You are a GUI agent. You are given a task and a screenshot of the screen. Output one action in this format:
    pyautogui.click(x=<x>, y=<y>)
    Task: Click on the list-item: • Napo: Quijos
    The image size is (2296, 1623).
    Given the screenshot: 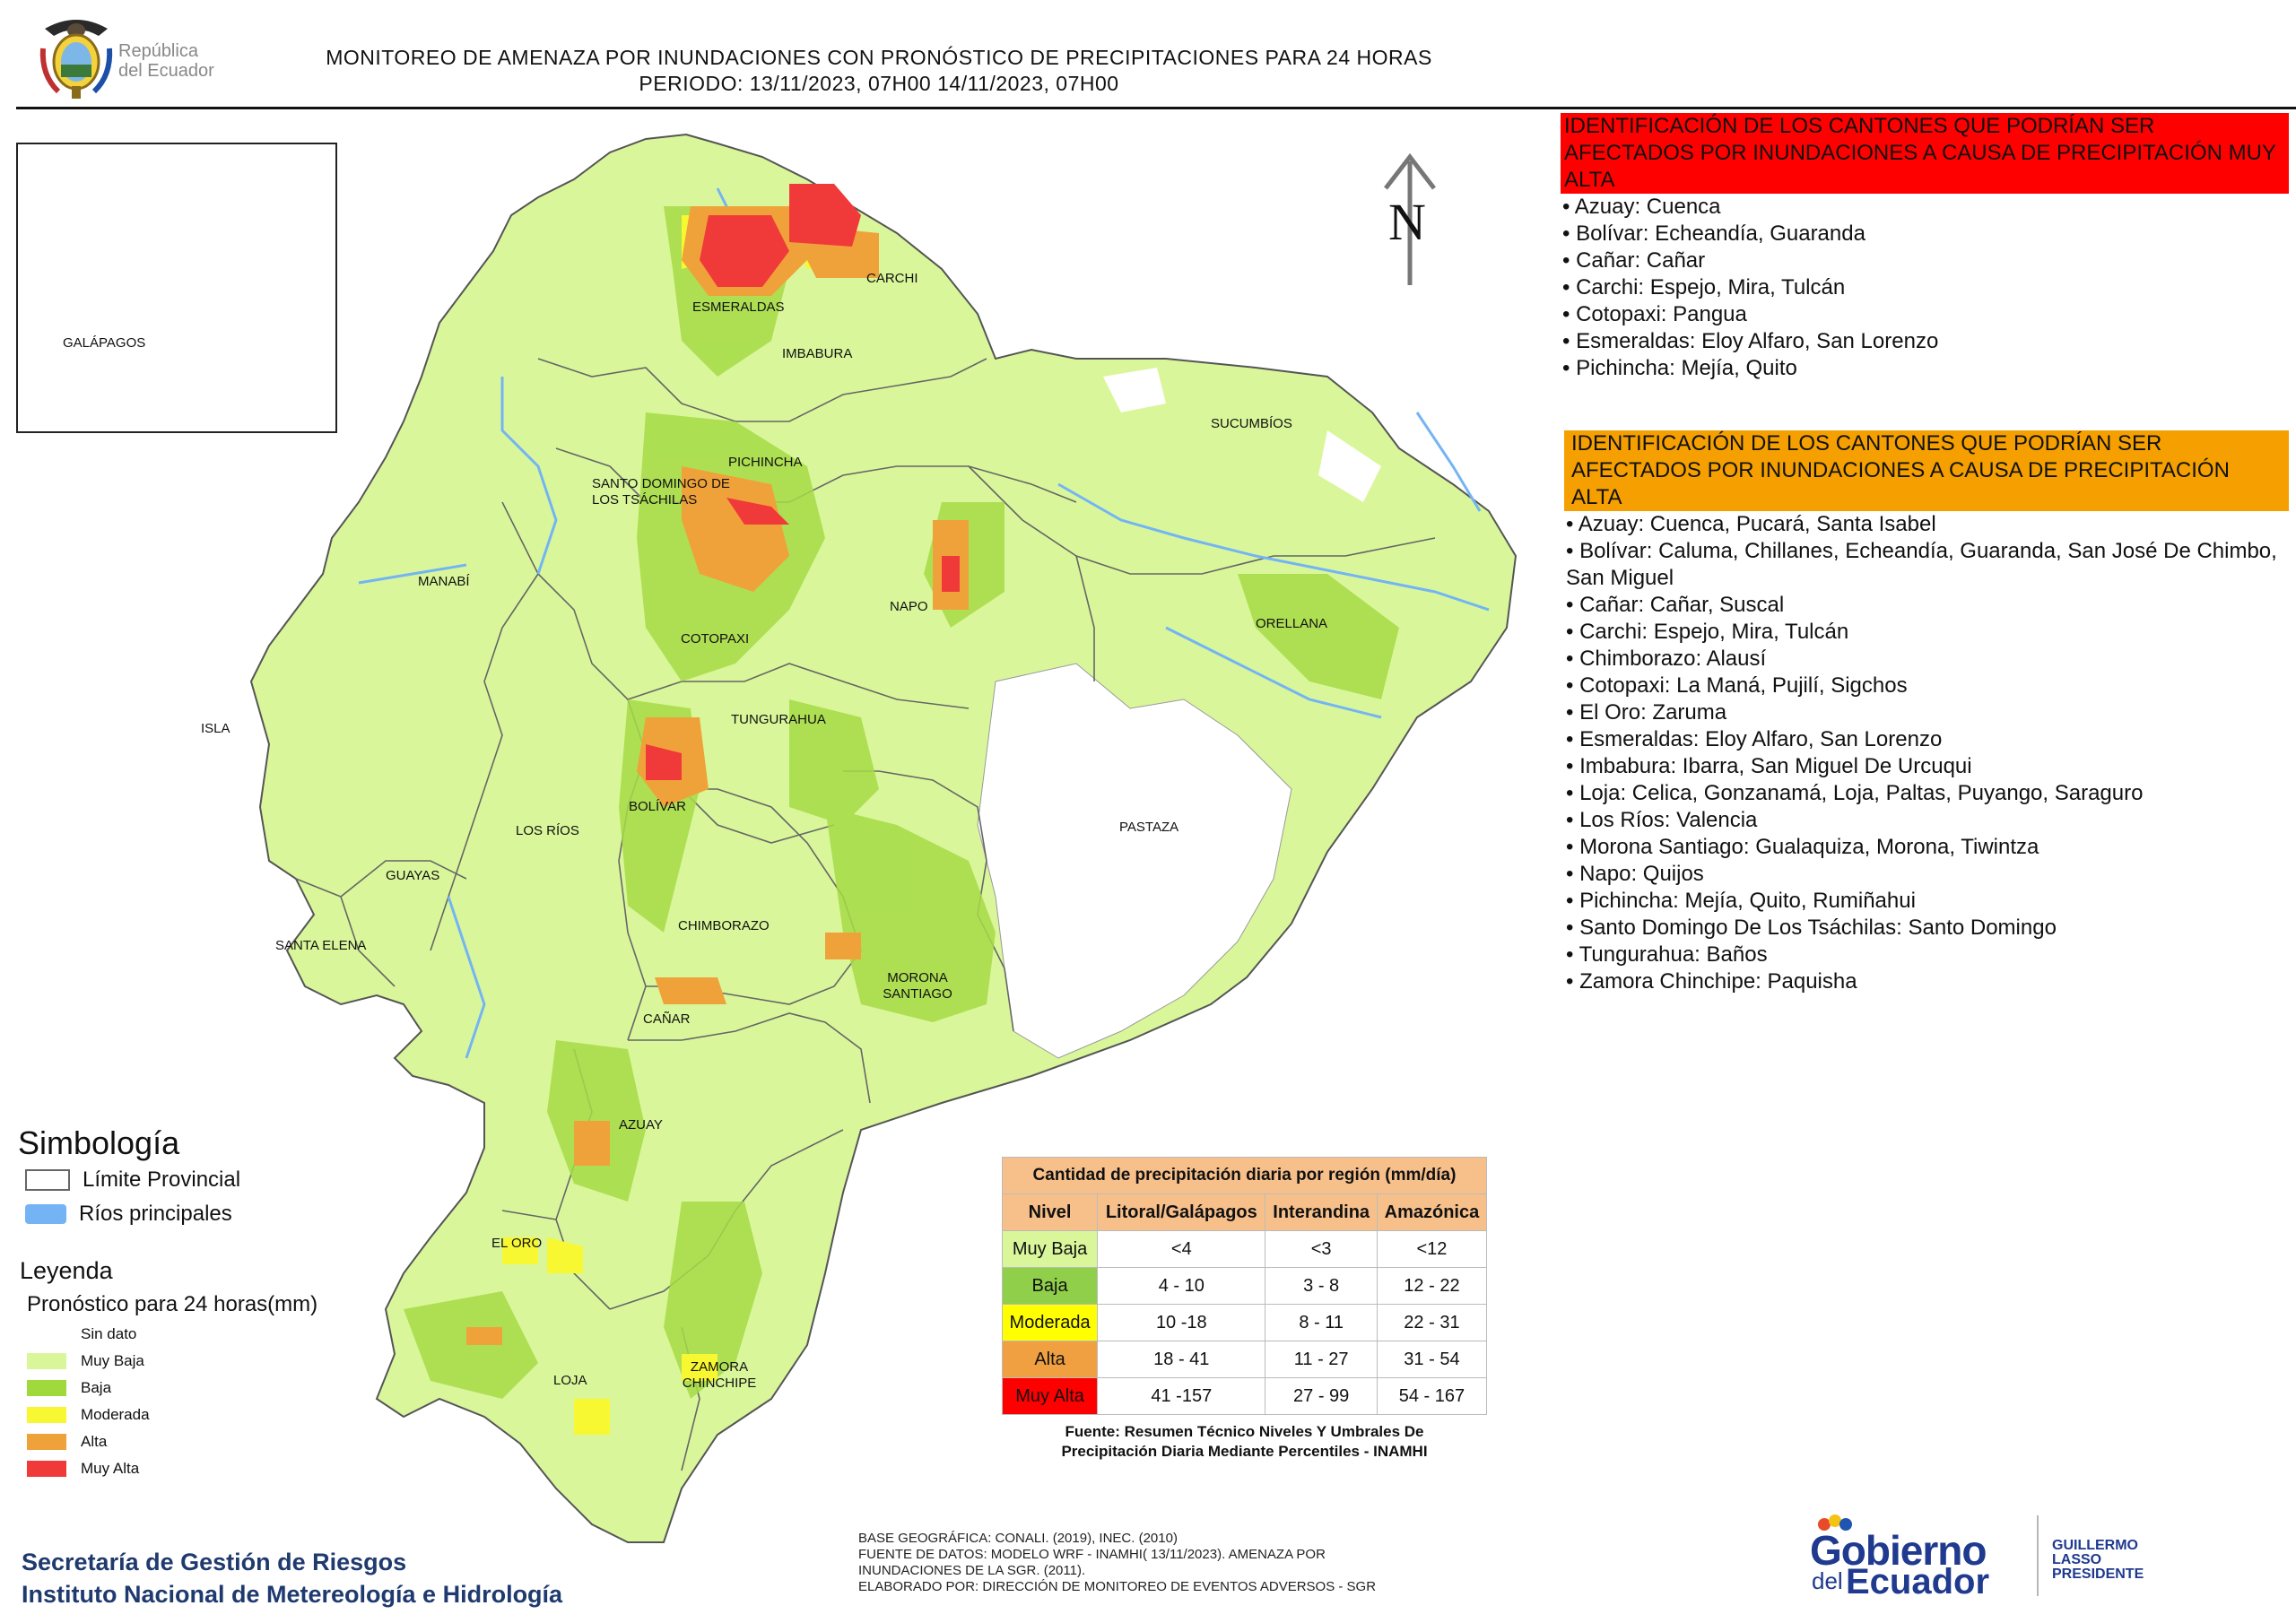 What is the action you would take?
    pyautogui.click(x=1635, y=874)
    